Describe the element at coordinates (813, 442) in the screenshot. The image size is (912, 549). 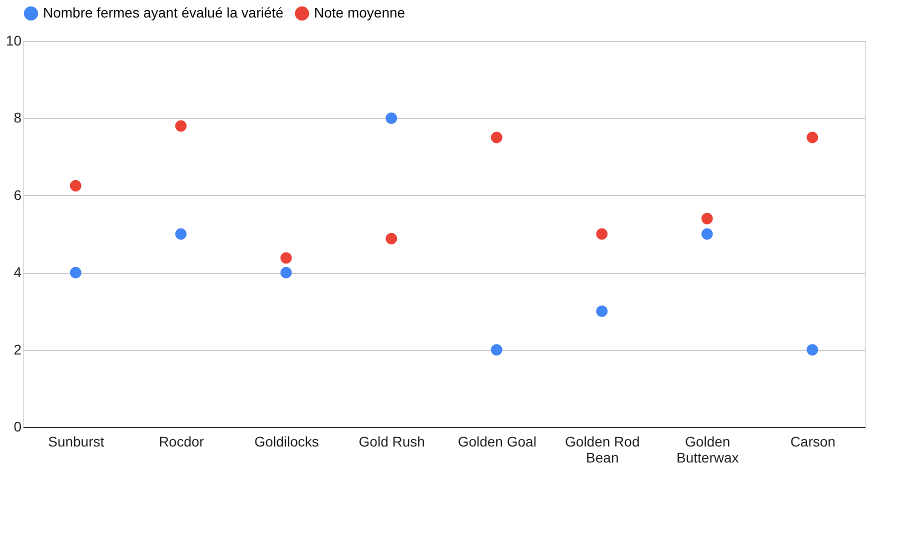
I see `x-tick-label: Carson` at that location.